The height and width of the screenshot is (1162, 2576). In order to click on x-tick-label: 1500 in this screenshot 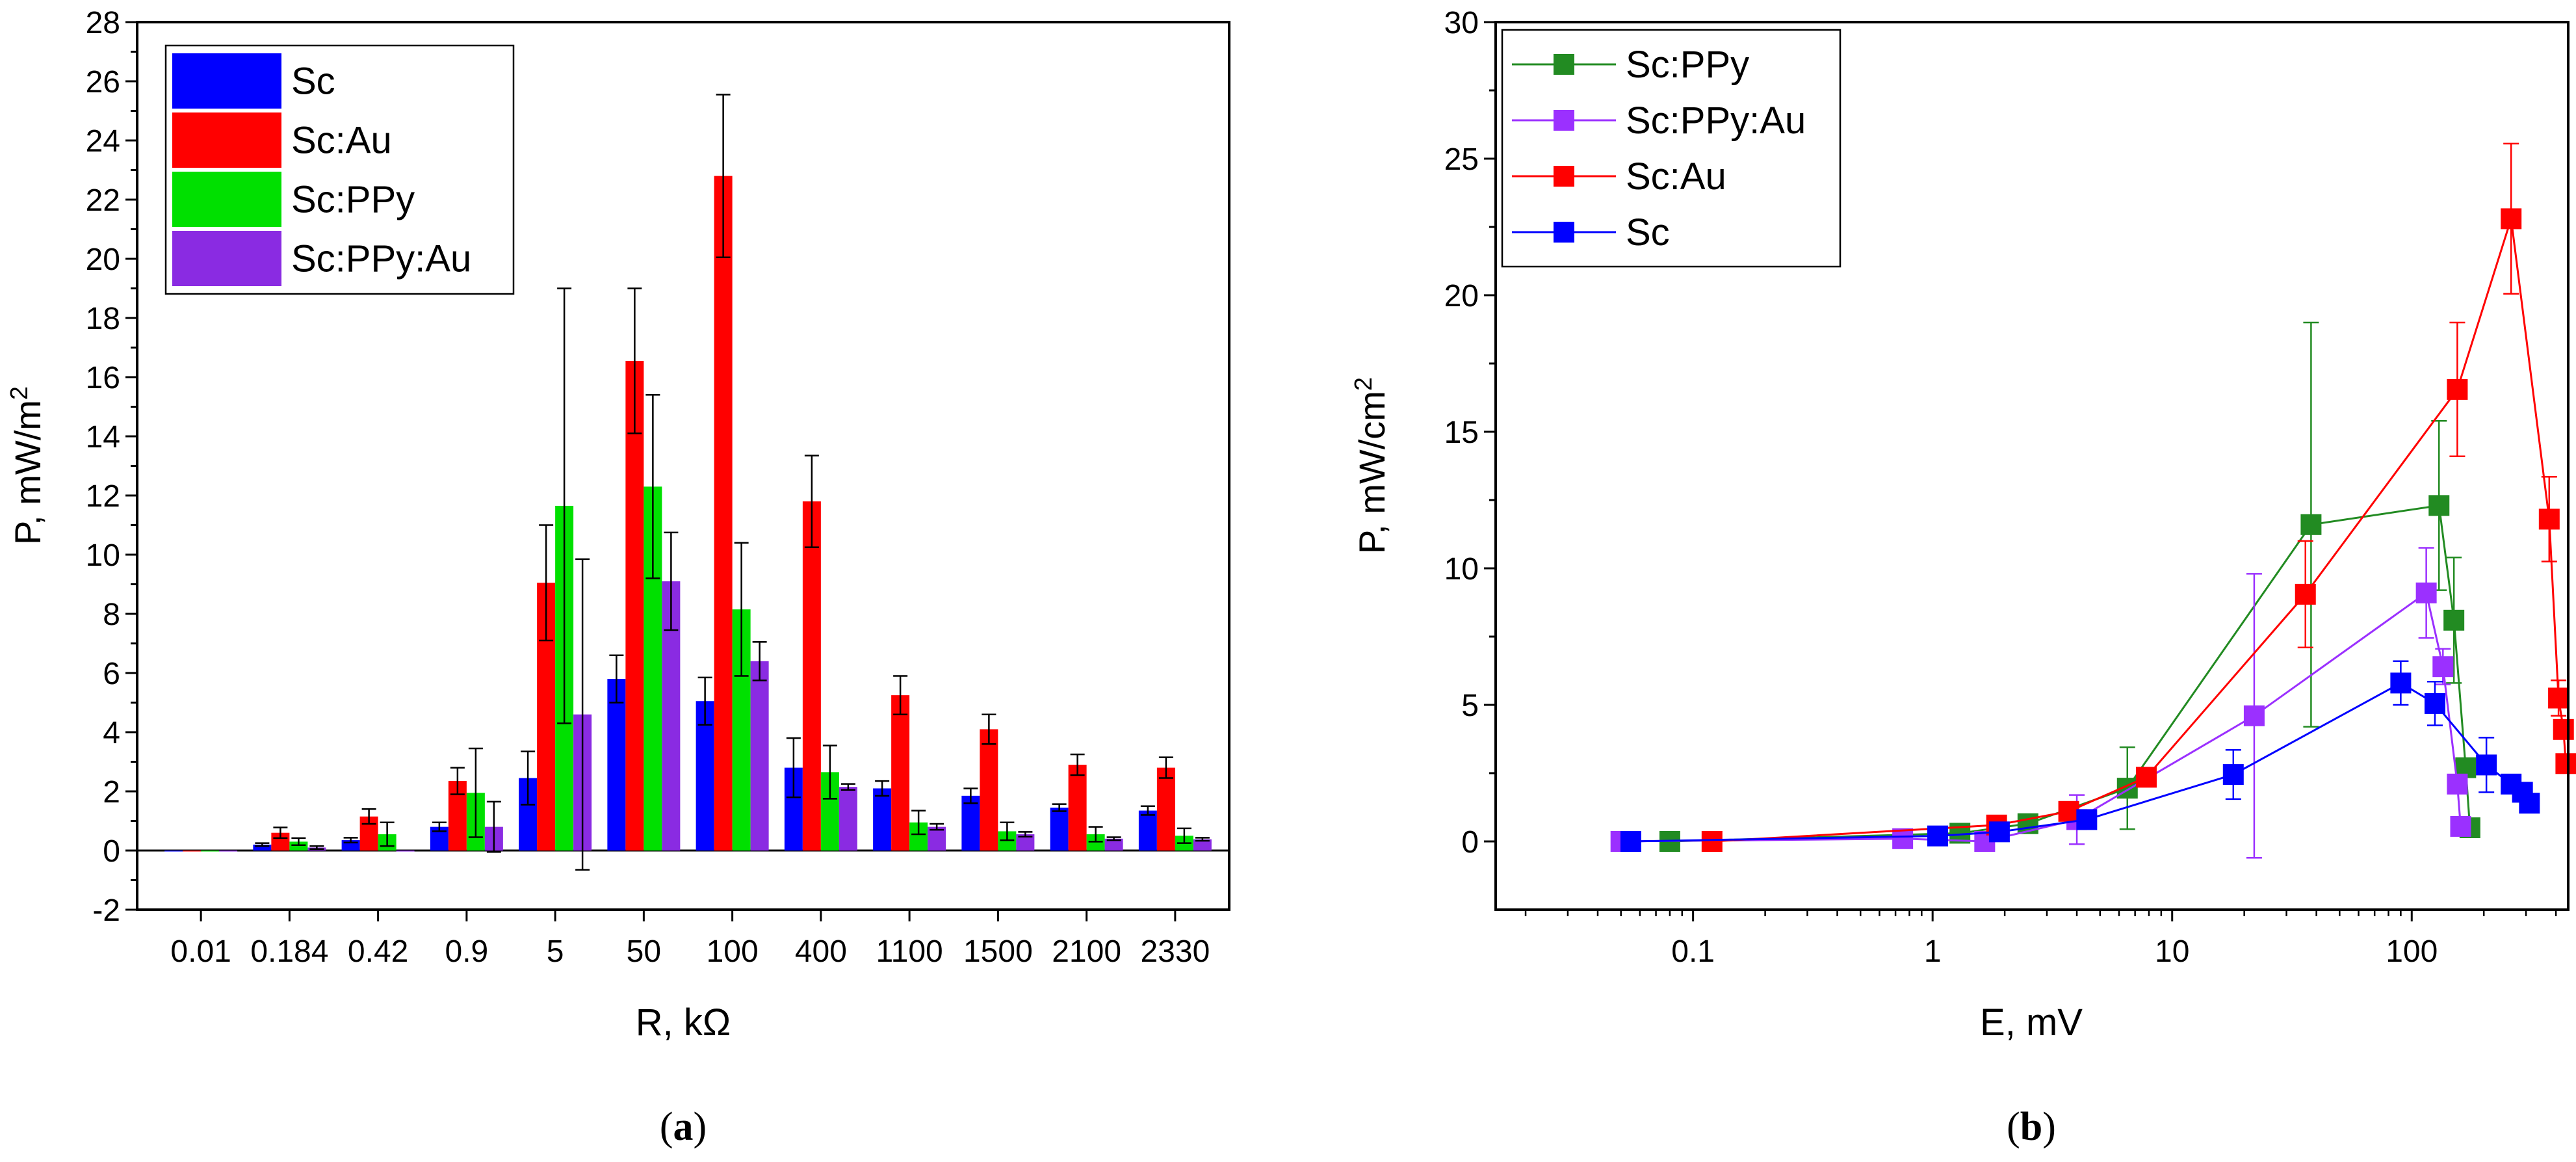, I will do `click(998, 952)`.